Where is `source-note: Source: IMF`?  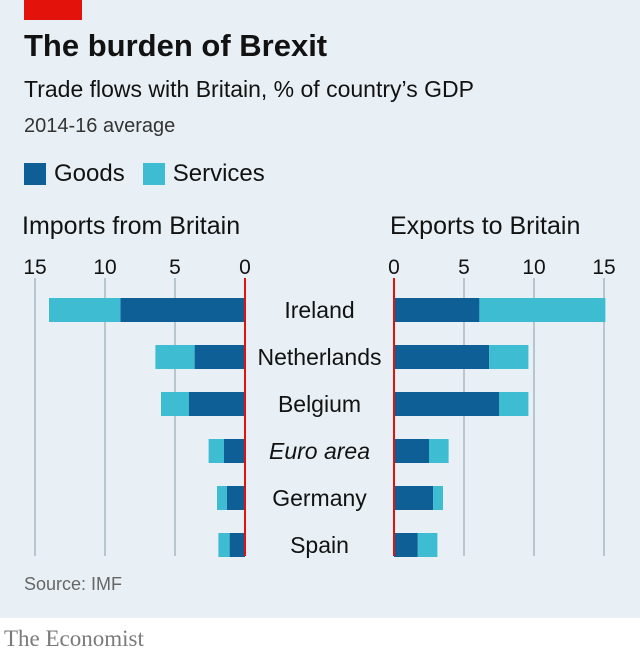
source-note: Source: IMF is located at coordinates (73, 584).